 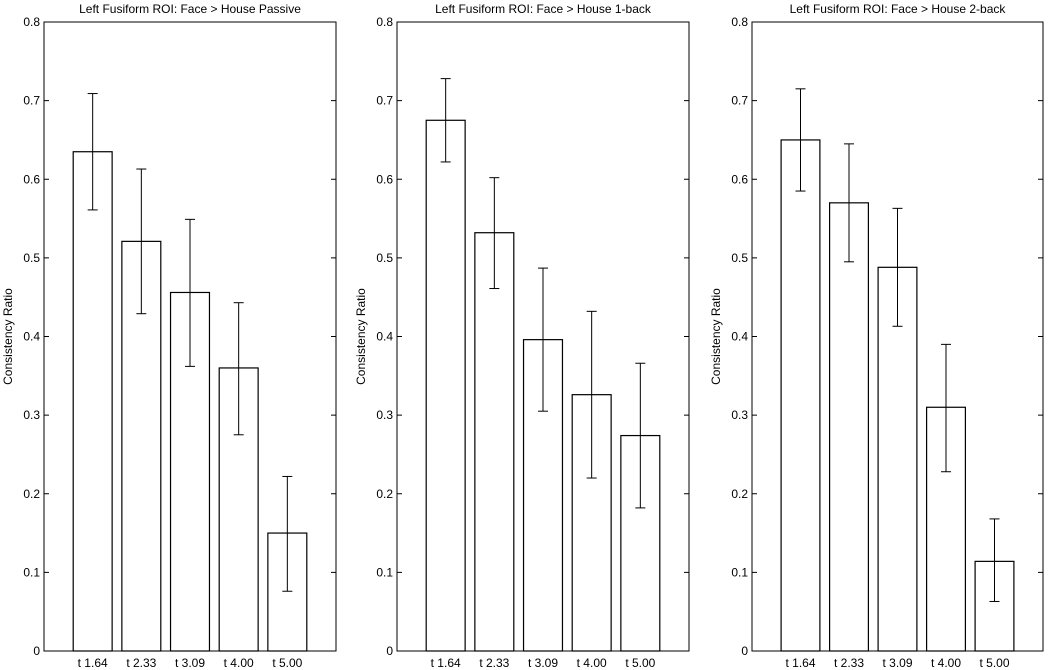 What do you see at coordinates (898, 9) in the screenshot?
I see `chart-title: Left Fusiform ROI: Face > House 2-back` at bounding box center [898, 9].